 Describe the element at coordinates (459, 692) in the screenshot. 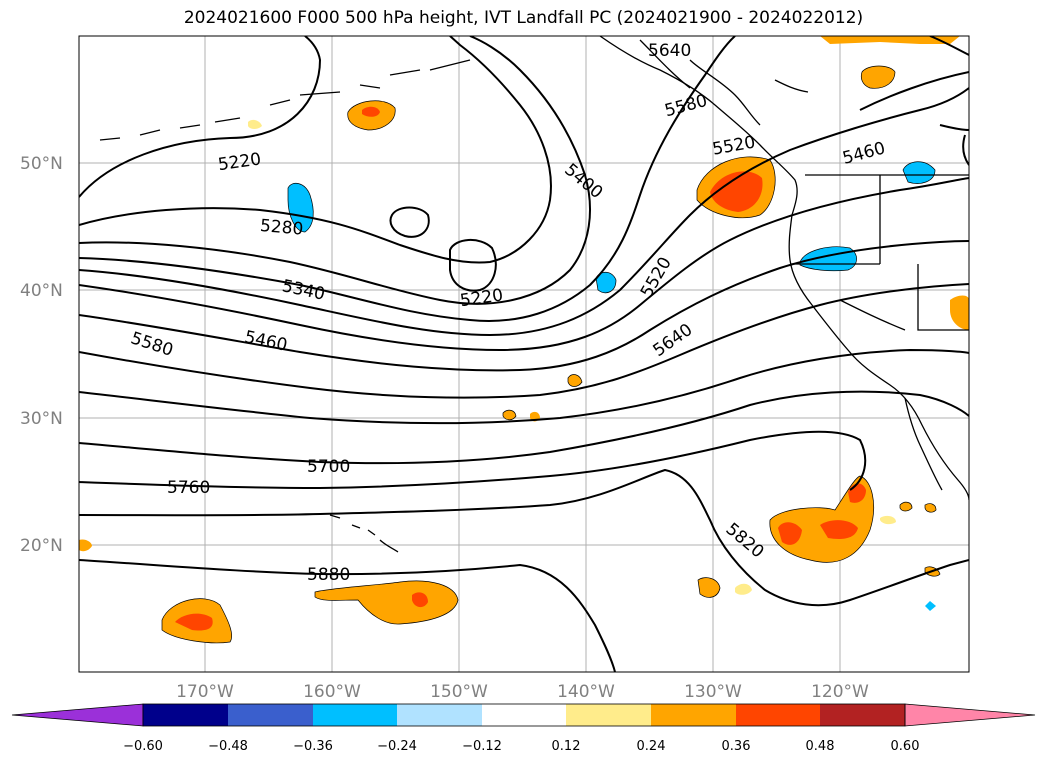

I see `lon-label: 150°W` at that location.